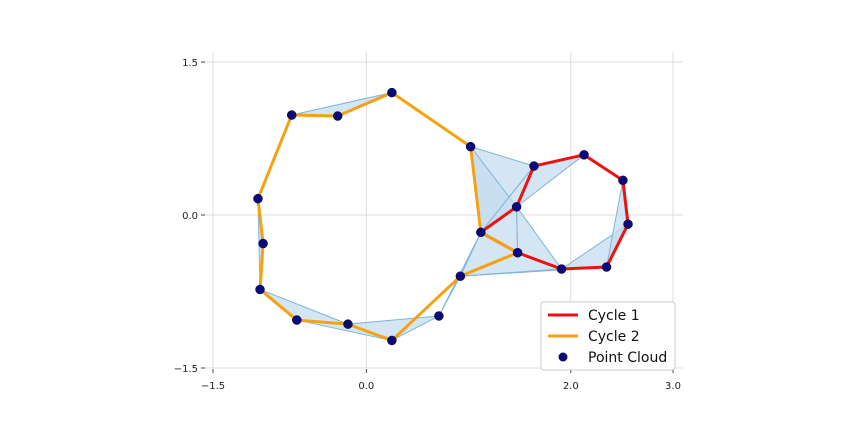 Image resolution: width=864 pixels, height=432 pixels. What do you see at coordinates (190, 216) in the screenshot?
I see `y-tick-label: 0.0` at bounding box center [190, 216].